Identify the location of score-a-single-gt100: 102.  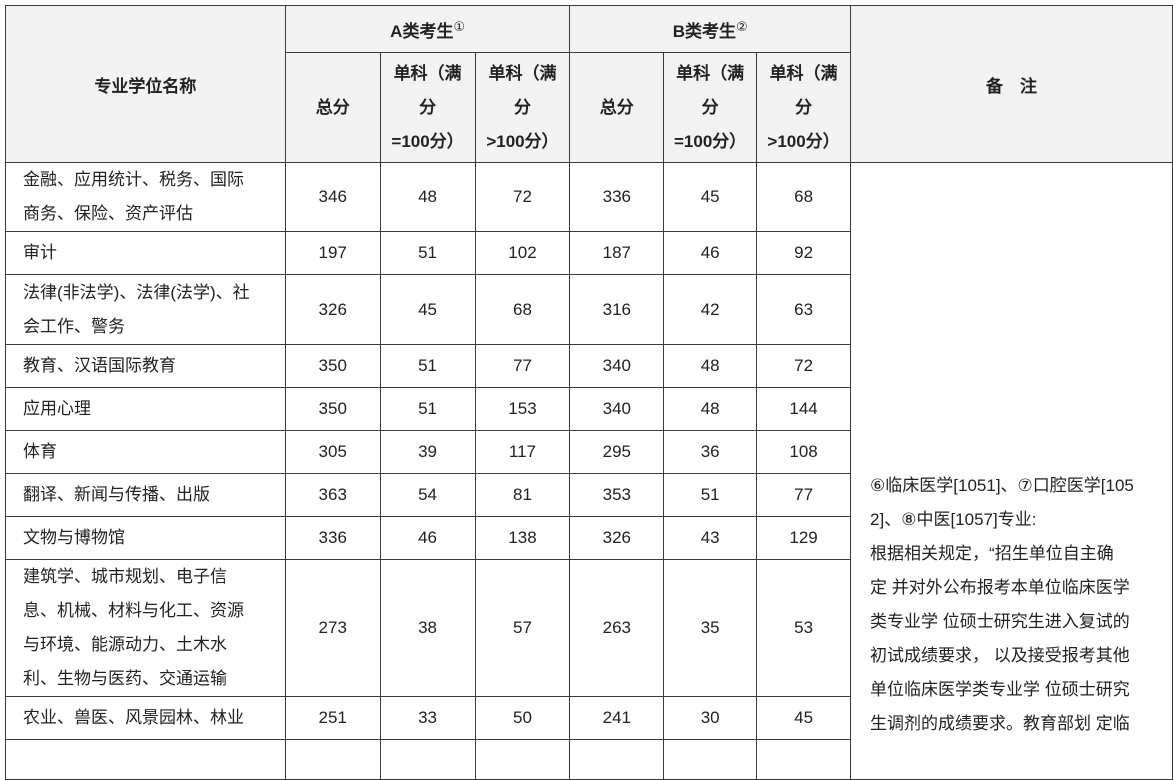
(522, 253).